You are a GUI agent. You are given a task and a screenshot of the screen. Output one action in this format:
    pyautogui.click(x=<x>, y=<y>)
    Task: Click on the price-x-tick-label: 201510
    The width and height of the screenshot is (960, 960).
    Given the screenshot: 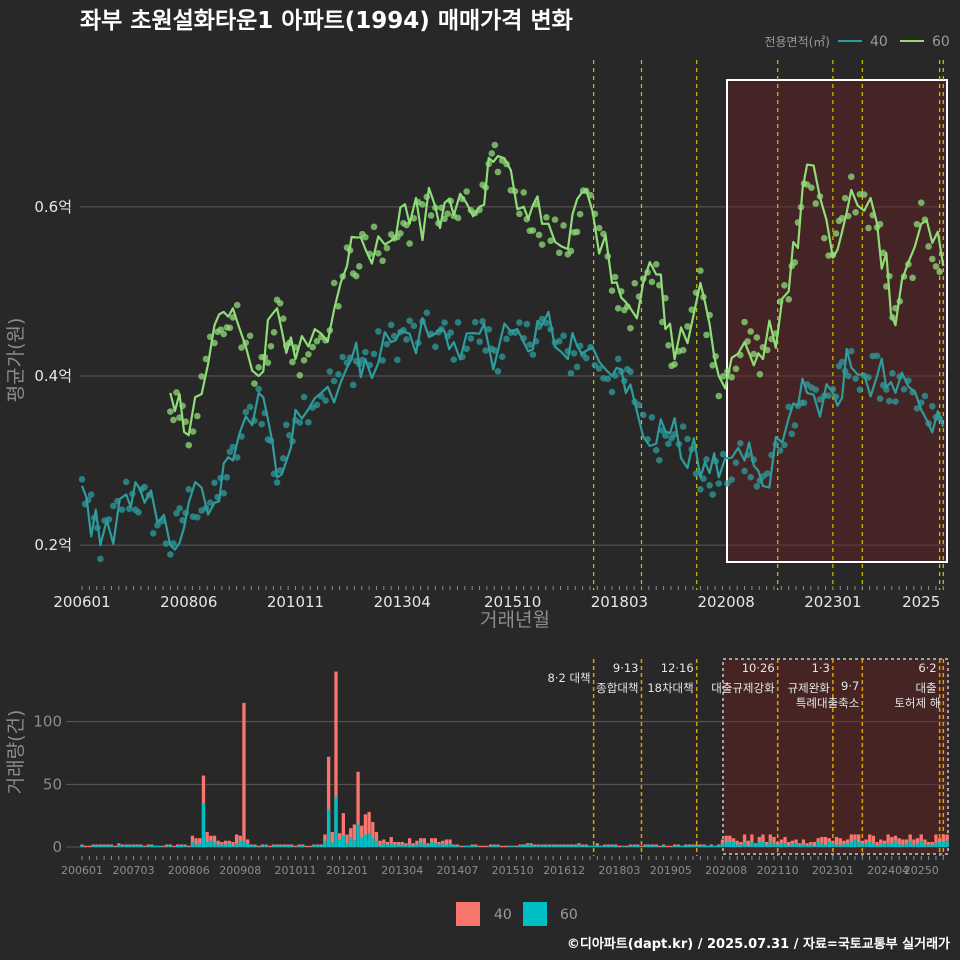 What is the action you would take?
    pyautogui.click(x=512, y=602)
    